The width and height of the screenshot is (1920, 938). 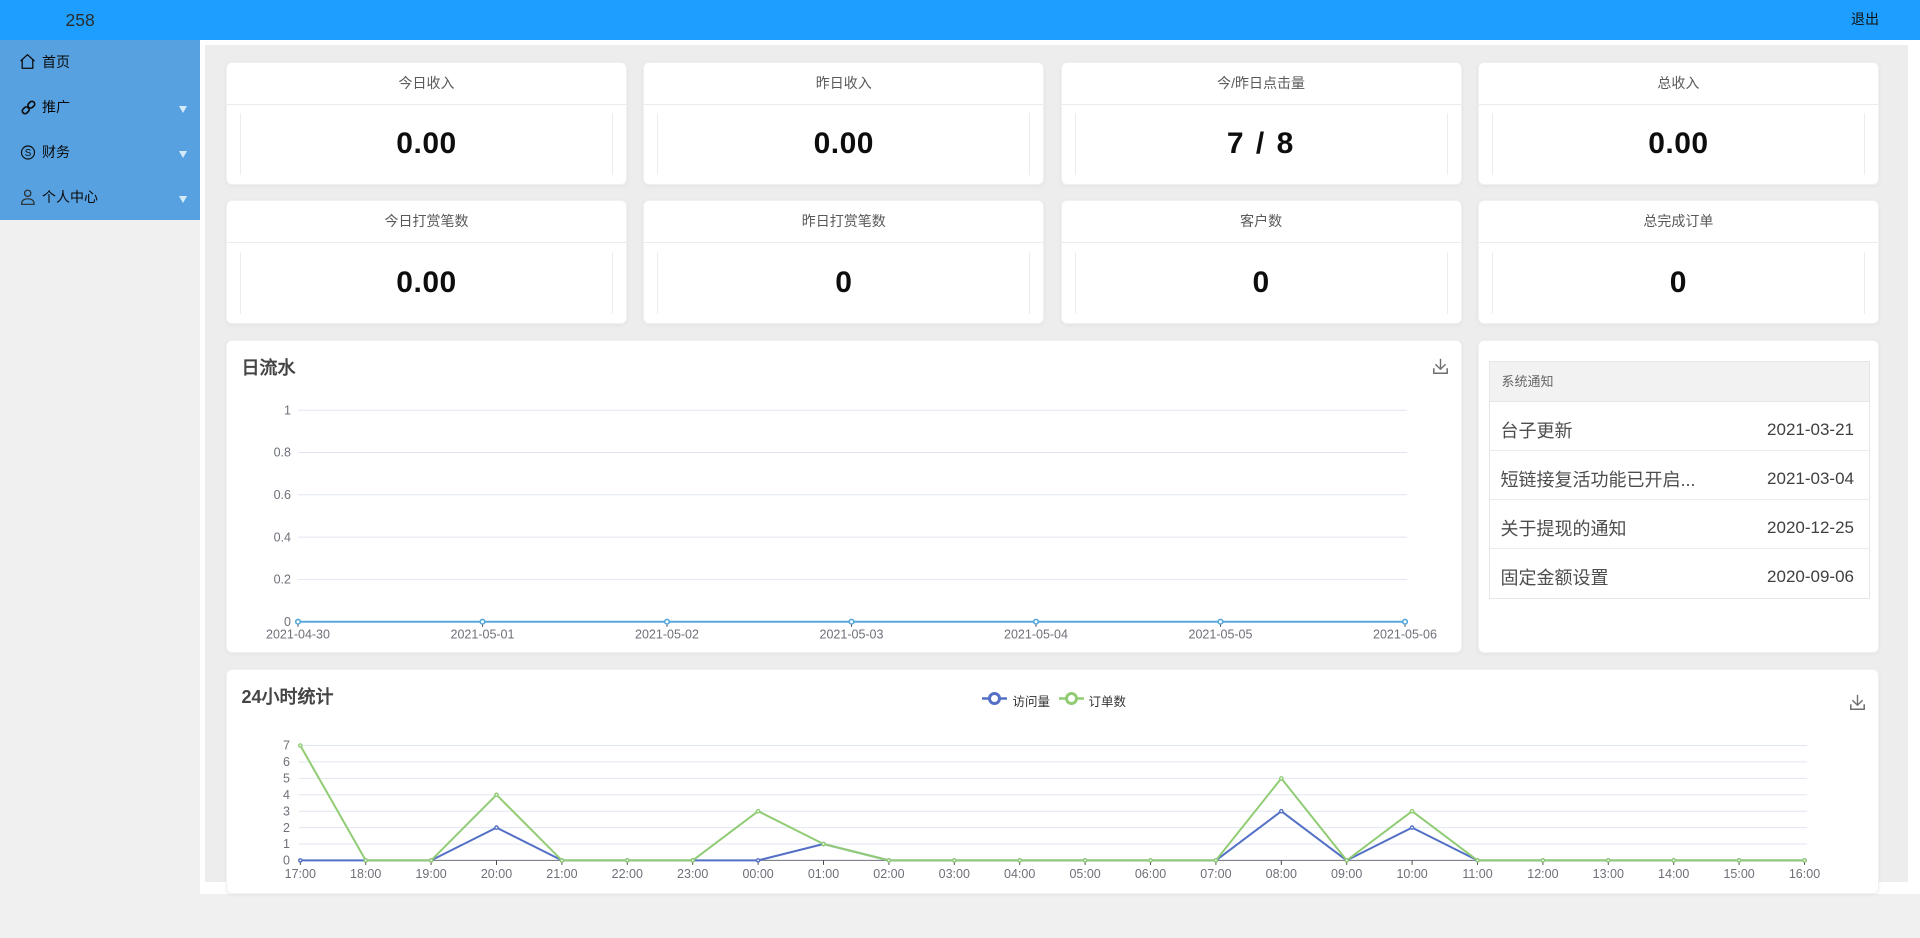 What do you see at coordinates (1607, 874) in the screenshot?
I see `svg-text: 13:00` at bounding box center [1607, 874].